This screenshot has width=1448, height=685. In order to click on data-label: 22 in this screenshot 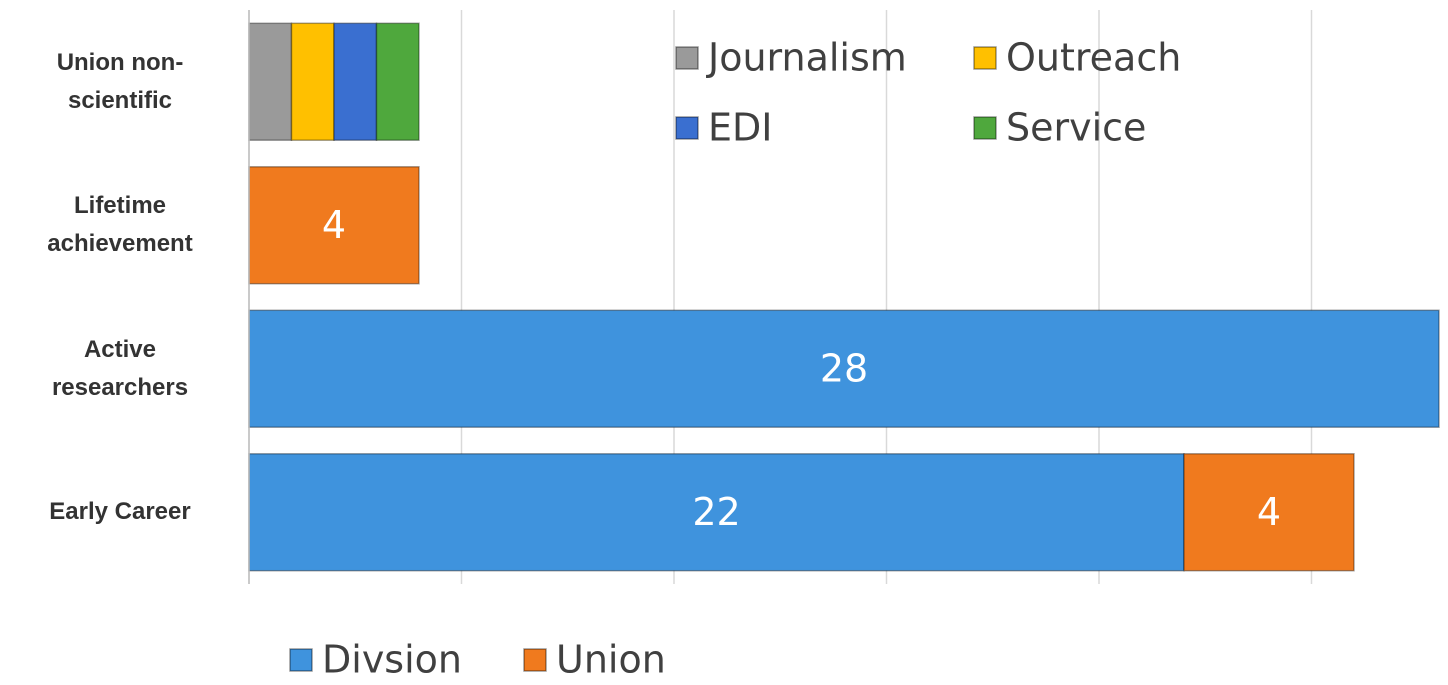, I will do `click(716, 512)`.